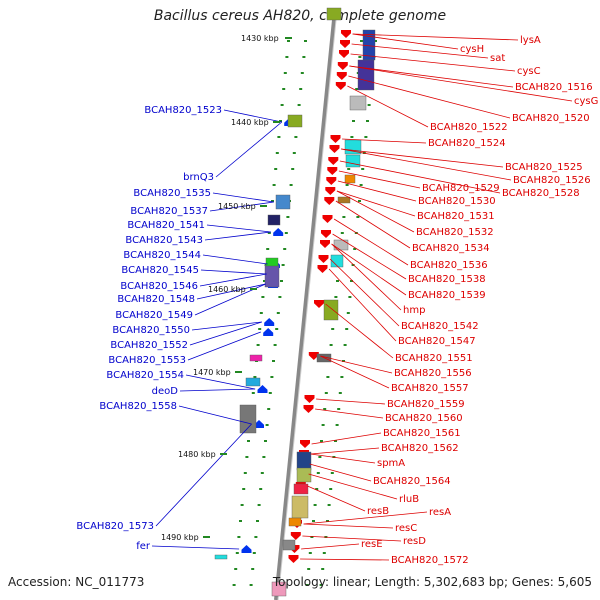  I want to click on kbp-label: 1430 kbp, so click(260, 38).